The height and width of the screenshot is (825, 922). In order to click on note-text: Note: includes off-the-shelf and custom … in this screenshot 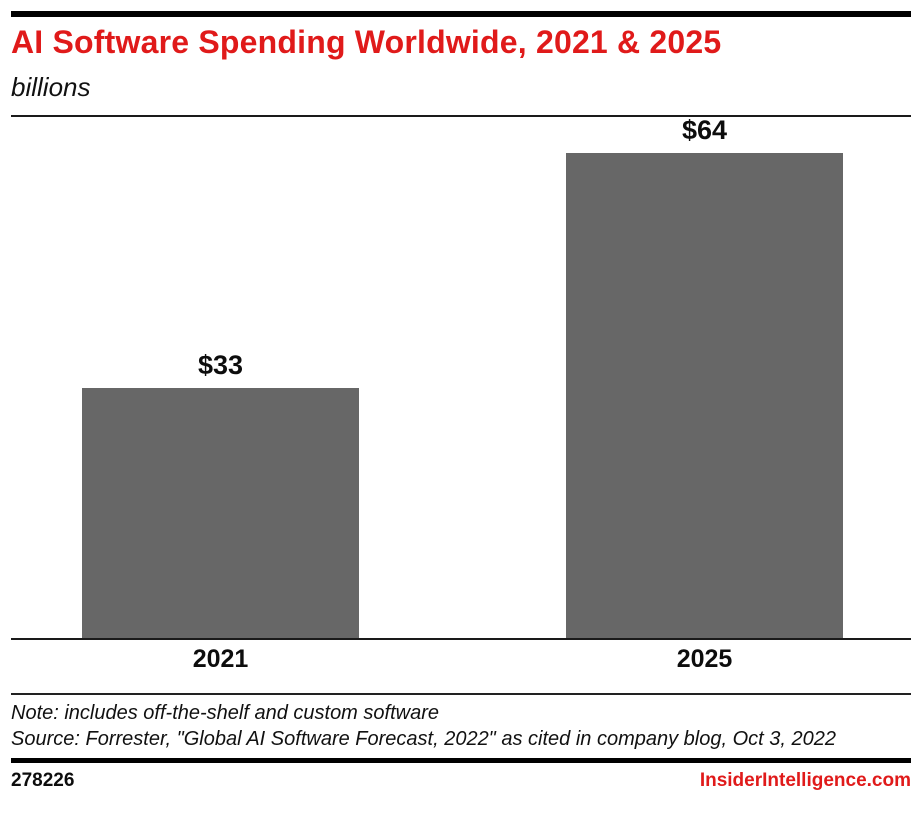, I will do `click(225, 712)`.